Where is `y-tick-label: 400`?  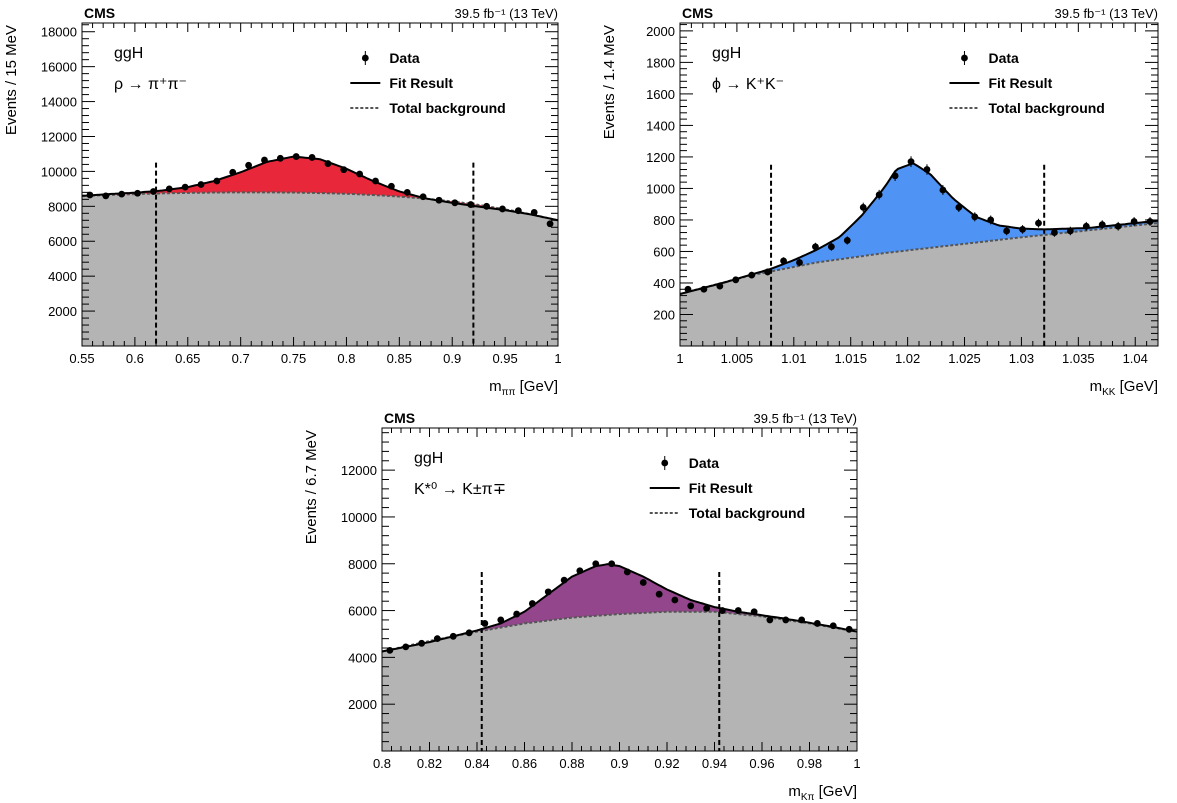
y-tick-label: 400 is located at coordinates (664, 283).